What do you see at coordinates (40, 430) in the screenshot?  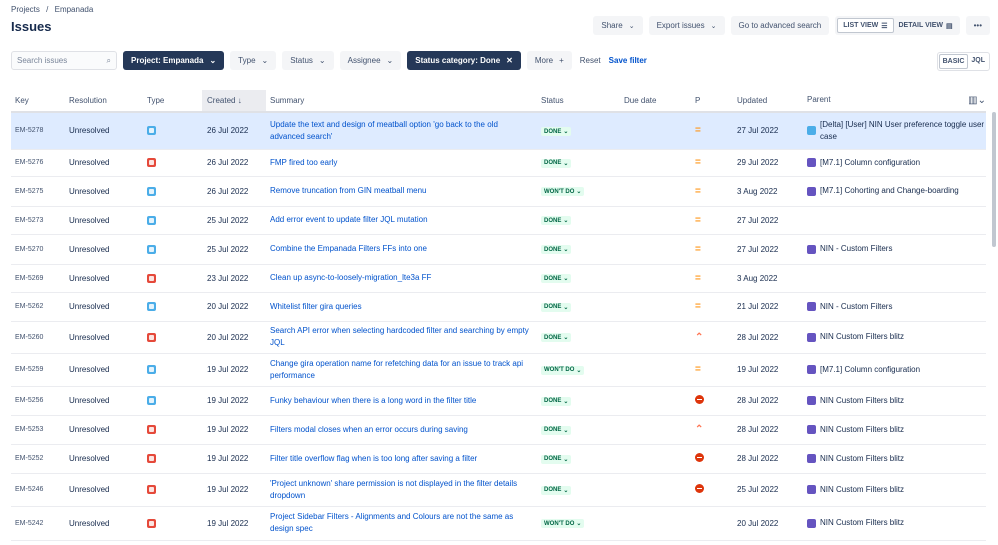 I see `issue-key: EM-5253` at bounding box center [40, 430].